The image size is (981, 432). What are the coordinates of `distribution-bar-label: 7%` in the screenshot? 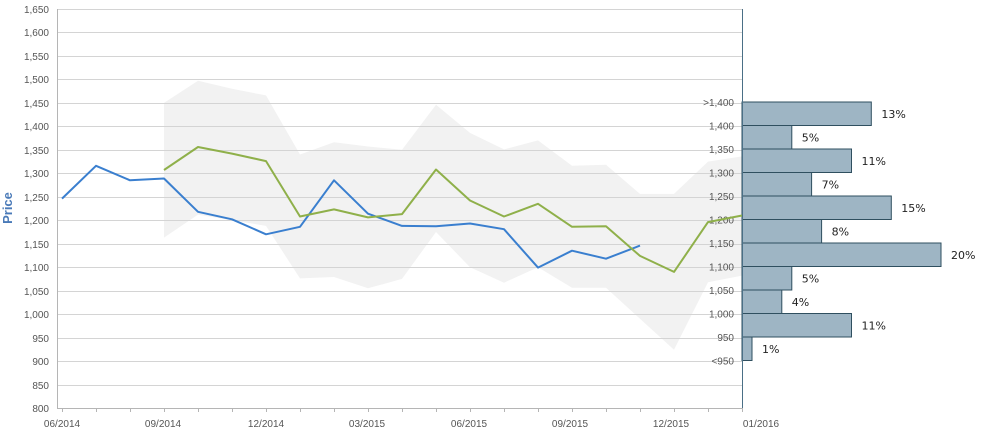 It's located at (830, 184).